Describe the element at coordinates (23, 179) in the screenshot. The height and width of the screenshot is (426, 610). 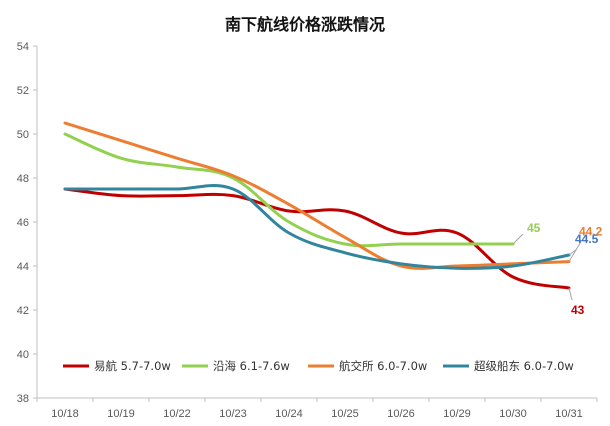
I see `y-tick-label: 48` at that location.